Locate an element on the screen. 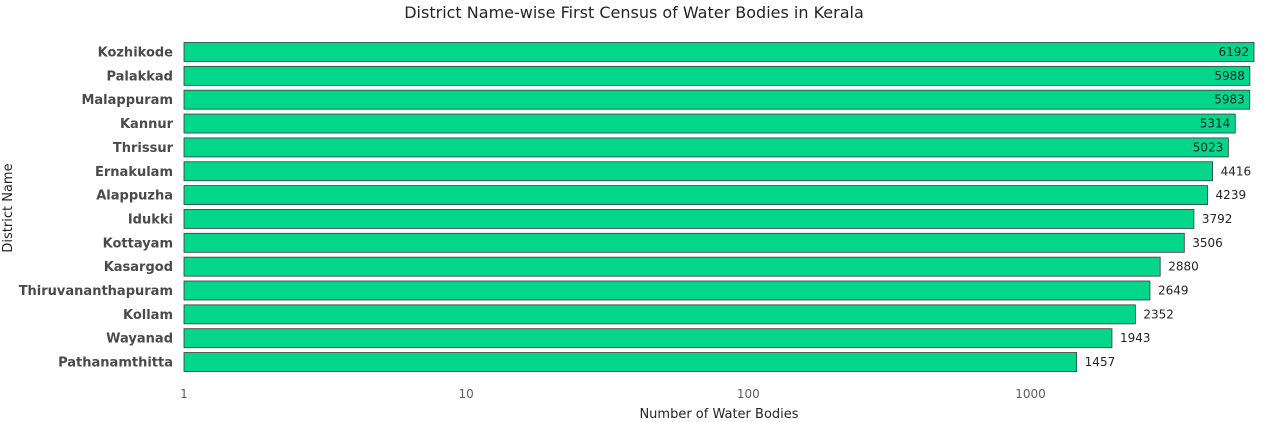  category-label: Palakkad is located at coordinates (139, 76).